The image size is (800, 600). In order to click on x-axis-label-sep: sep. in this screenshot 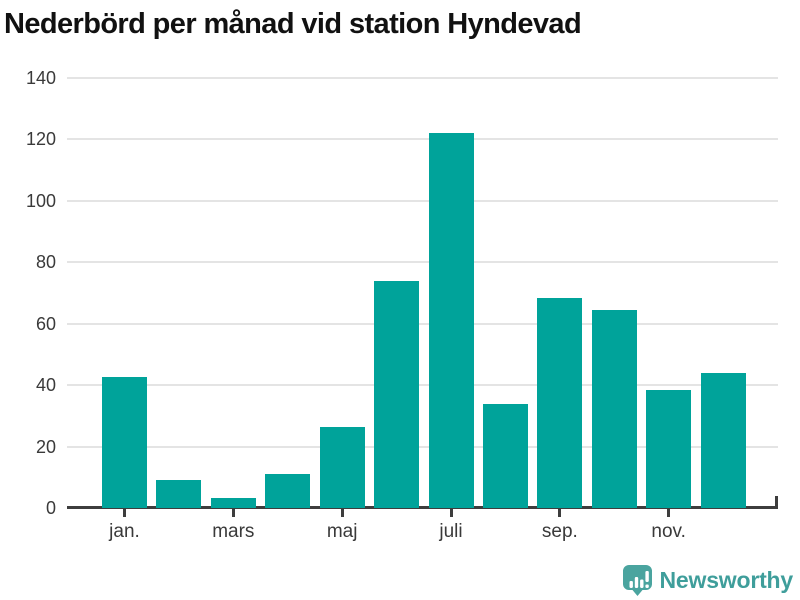, I will do `click(559, 531)`.